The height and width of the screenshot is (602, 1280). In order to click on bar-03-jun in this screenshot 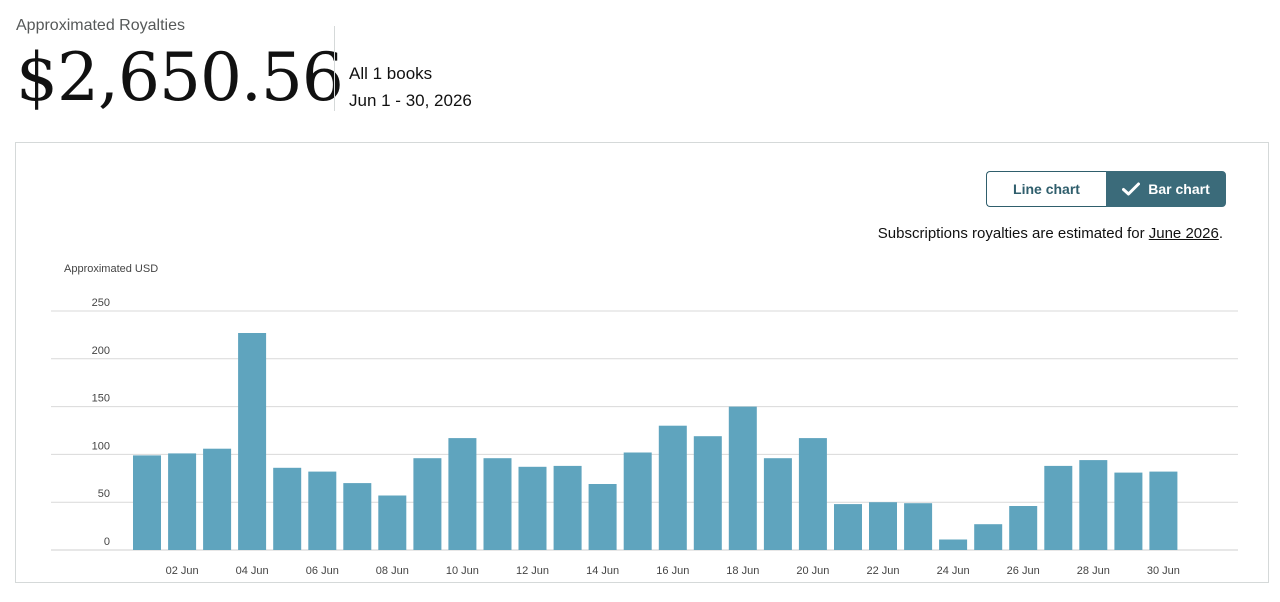, I will do `click(217, 499)`.